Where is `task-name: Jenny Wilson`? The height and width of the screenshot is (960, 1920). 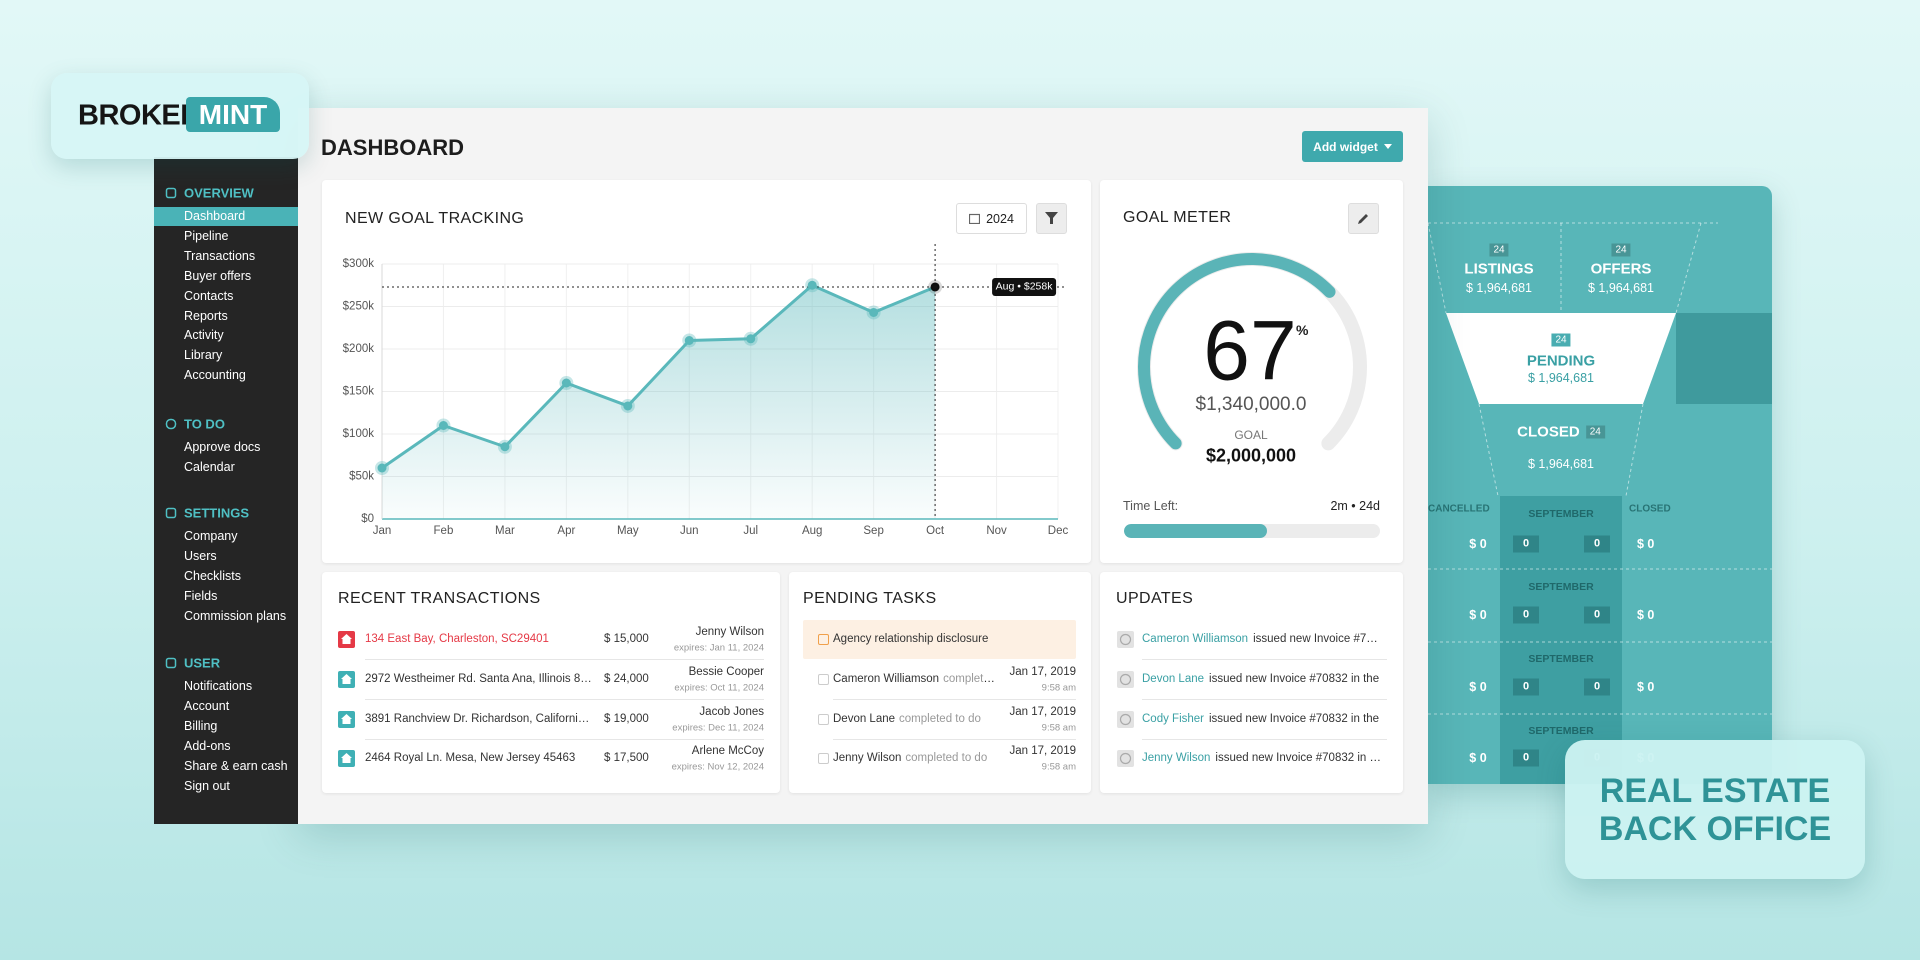
task-name: Jenny Wilson is located at coordinates (867, 758).